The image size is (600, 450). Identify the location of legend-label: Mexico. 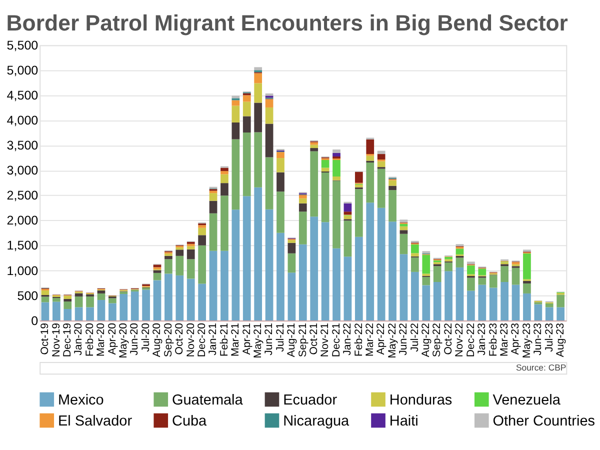
(81, 400).